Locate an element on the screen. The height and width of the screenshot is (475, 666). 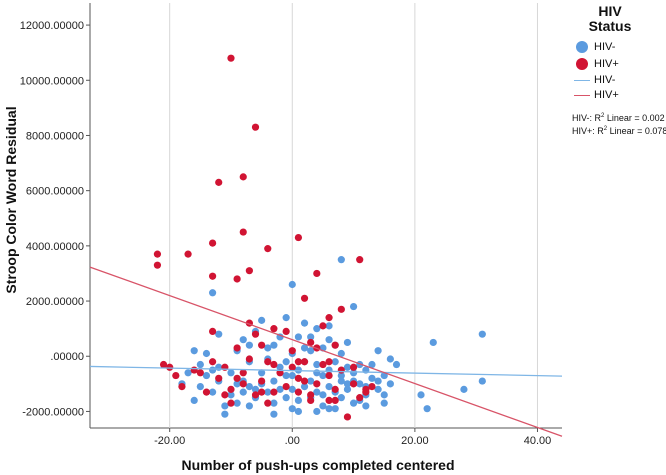
y-tick-label: 8000.00000 is located at coordinates (55, 136).